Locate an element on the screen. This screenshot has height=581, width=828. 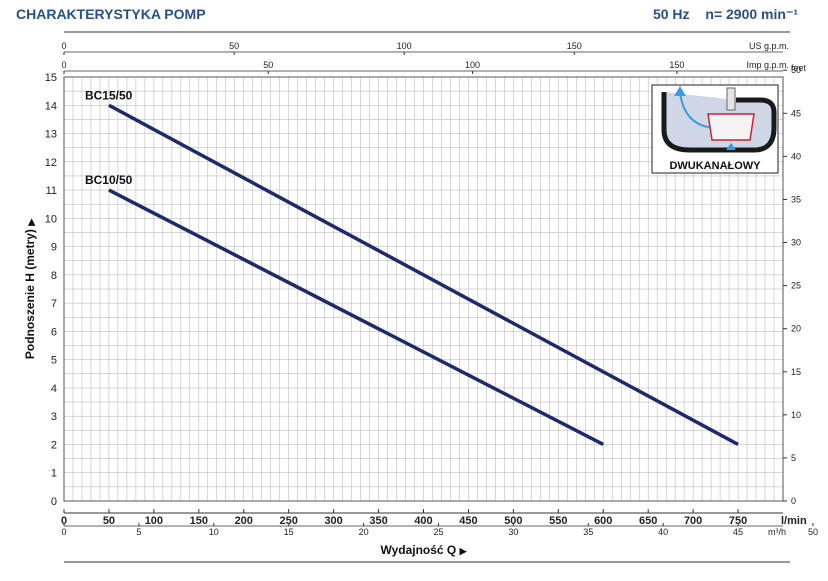
x-tick-label: 650 is located at coordinates (648, 521).